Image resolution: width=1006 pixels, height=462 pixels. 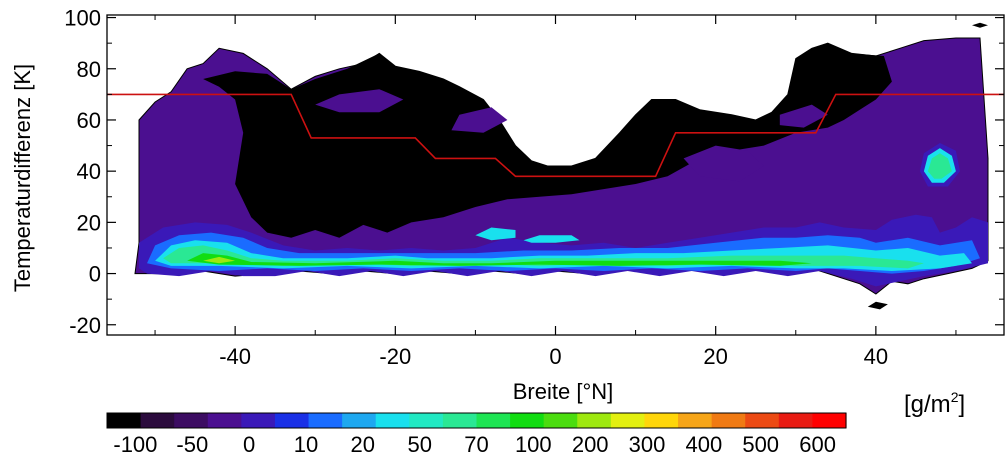 I want to click on colorbar: -100 -50 0 10 20 50 70 100 200 300 400 500 600, so click(x=476, y=434).